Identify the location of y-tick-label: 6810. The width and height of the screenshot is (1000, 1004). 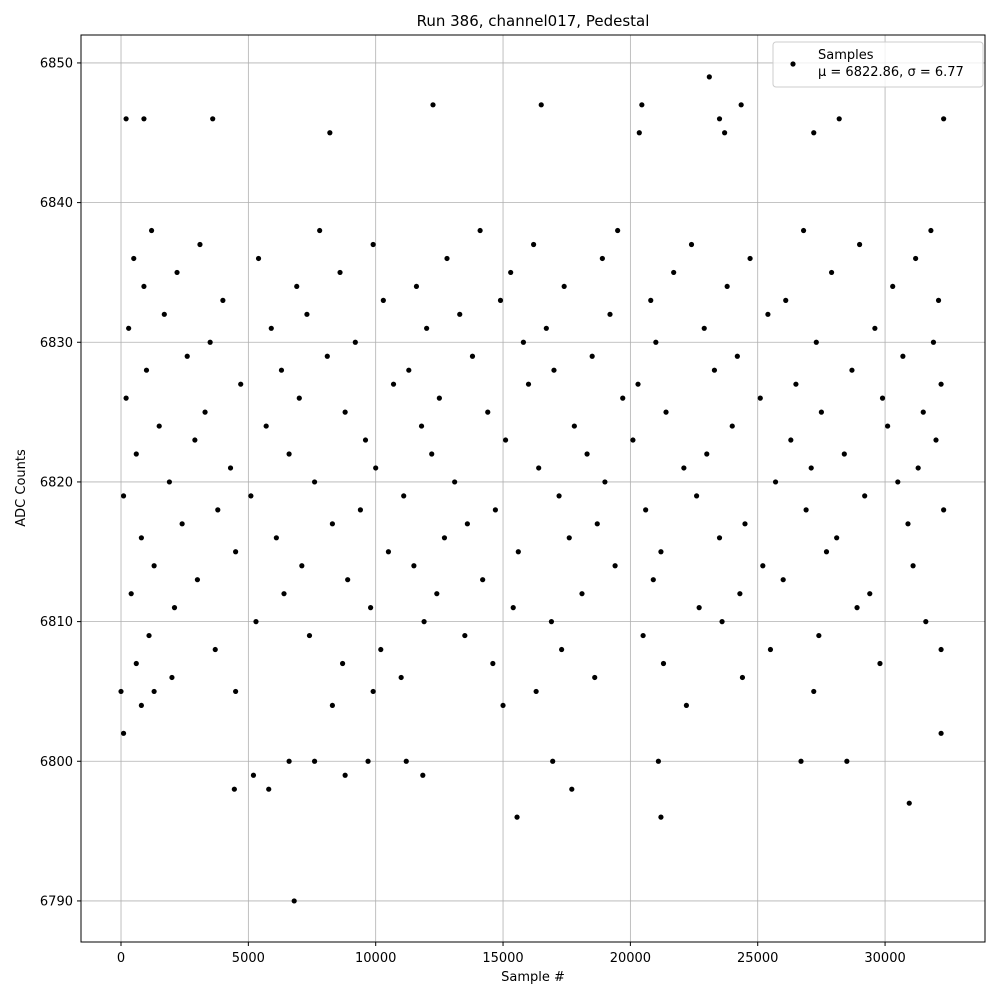
(56, 622).